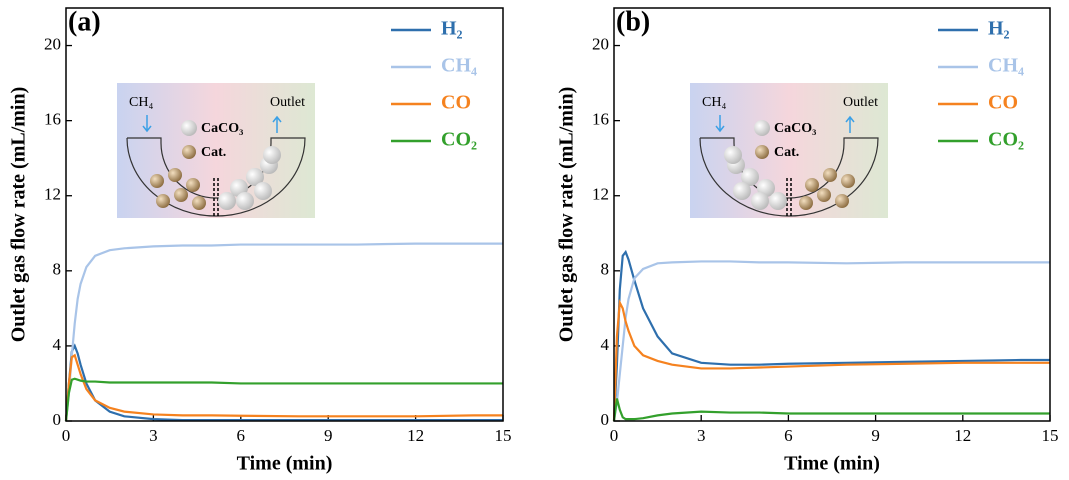 The width and height of the screenshot is (1069, 480). I want to click on panel-label: (b), so click(633, 21).